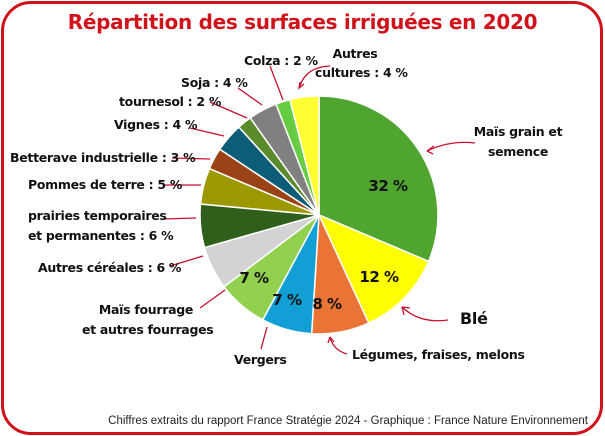 The height and width of the screenshot is (436, 605). What do you see at coordinates (254, 278) in the screenshot?
I see `pct-mais-fourrage: 7 %` at bounding box center [254, 278].